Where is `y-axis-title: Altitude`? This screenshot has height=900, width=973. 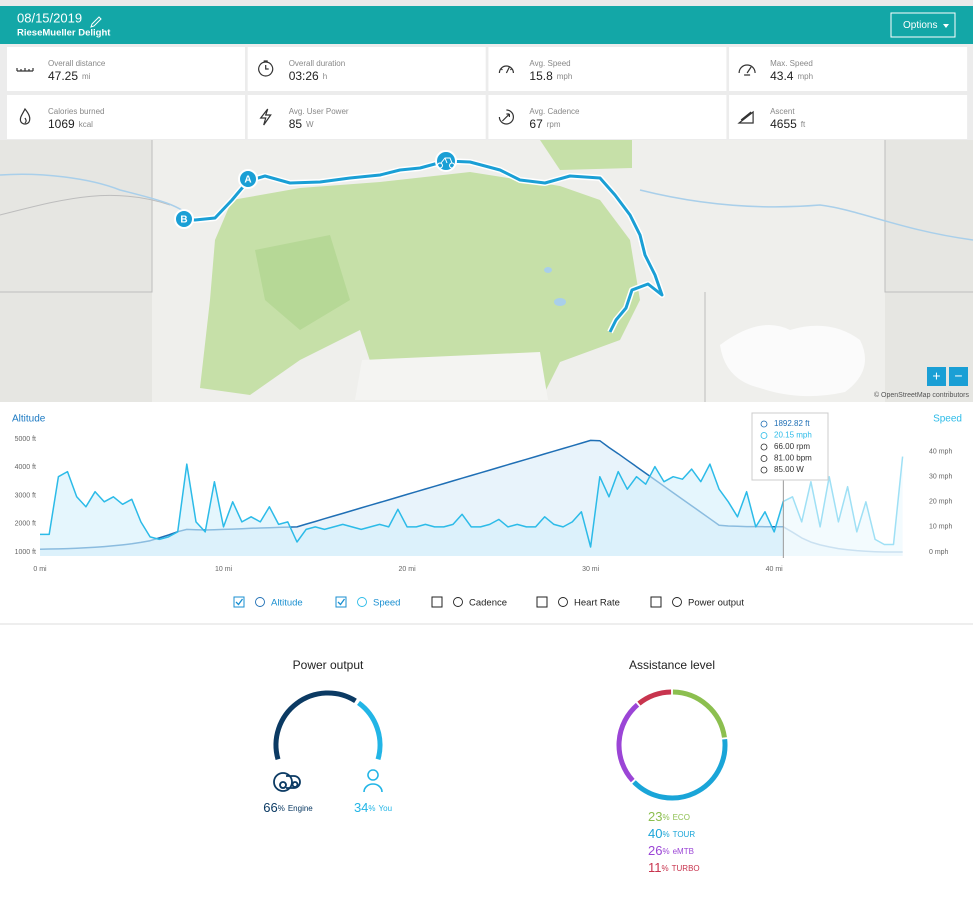
y-axis-title: Altitude is located at coordinates (29, 419).